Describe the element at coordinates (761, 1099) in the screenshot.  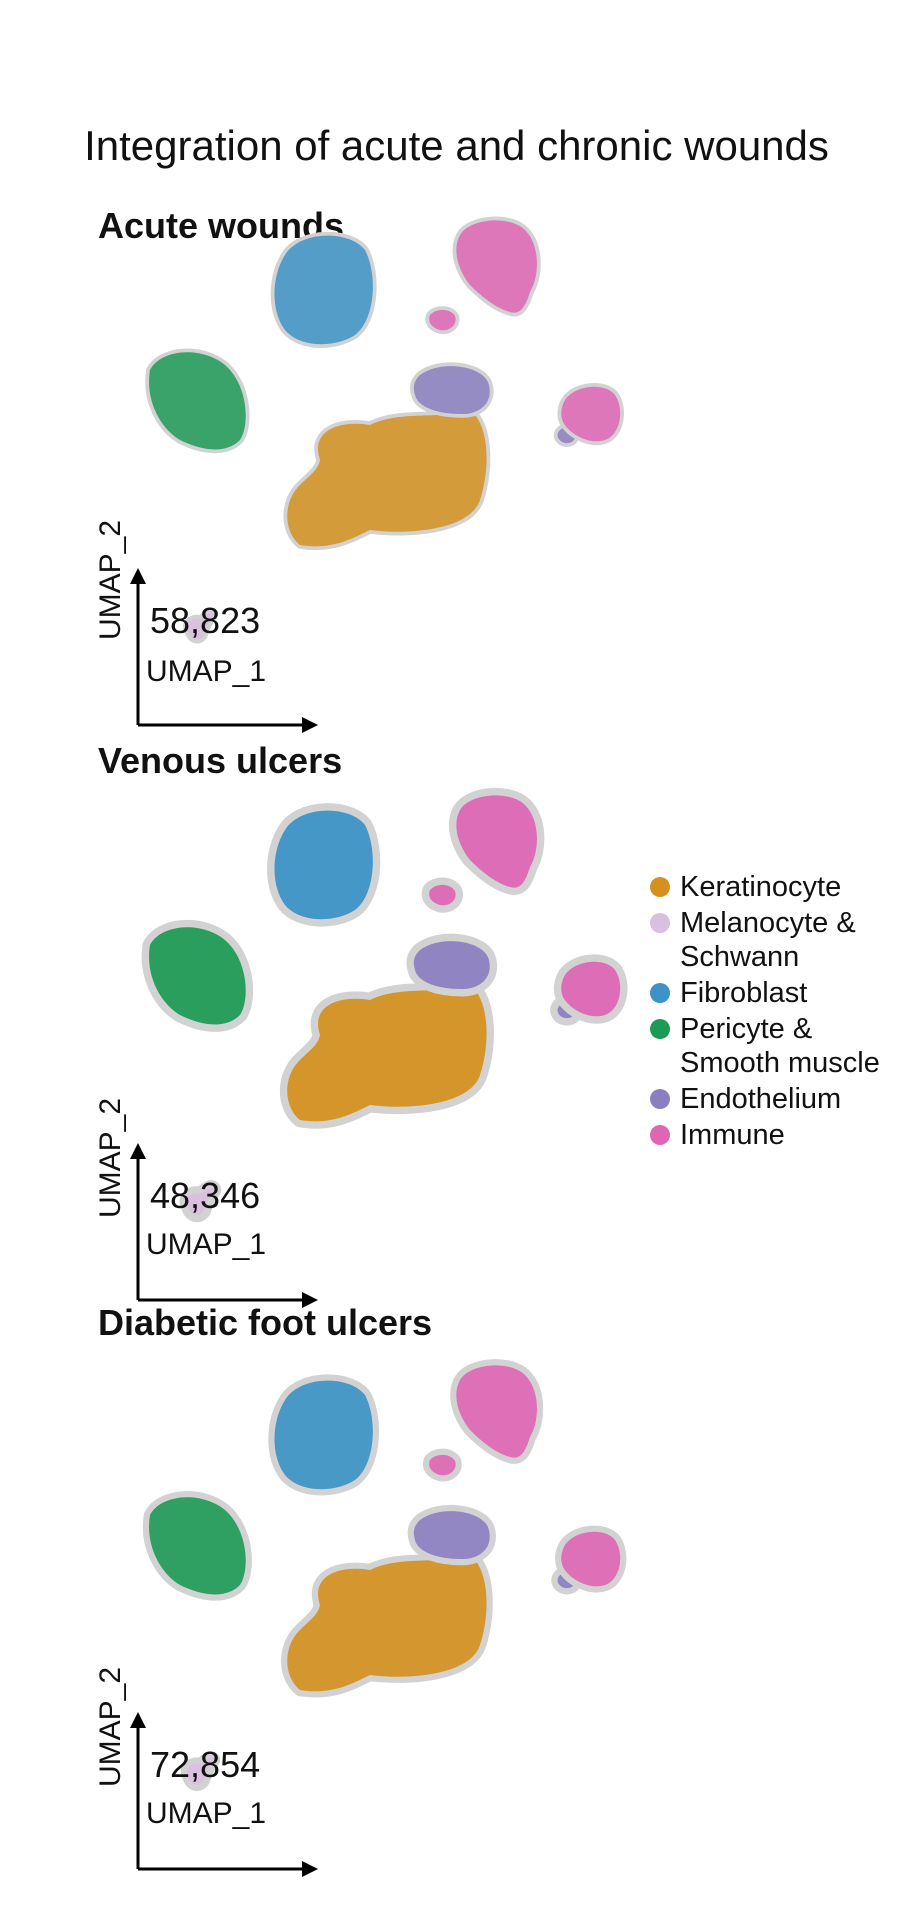
I see `legend-label: Endothelium` at that location.